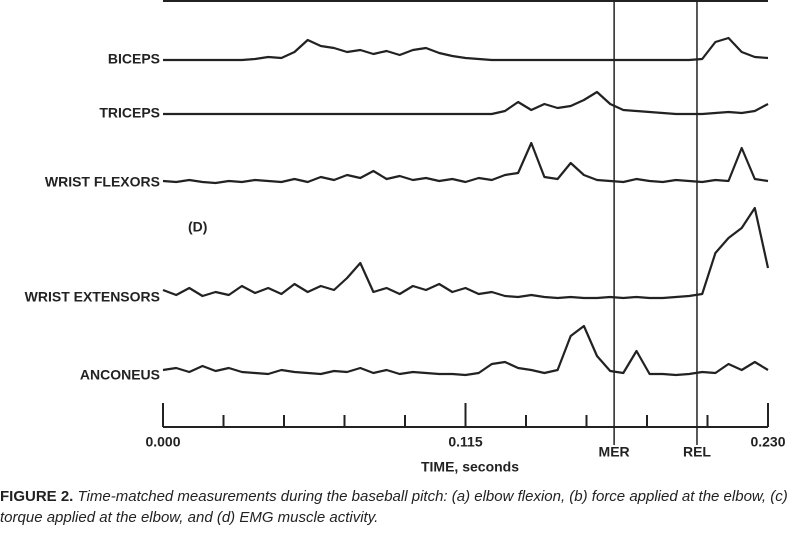  Describe the element at coordinates (37, 496) in the screenshot. I see `caption-label: FIGURE 2.` at that location.